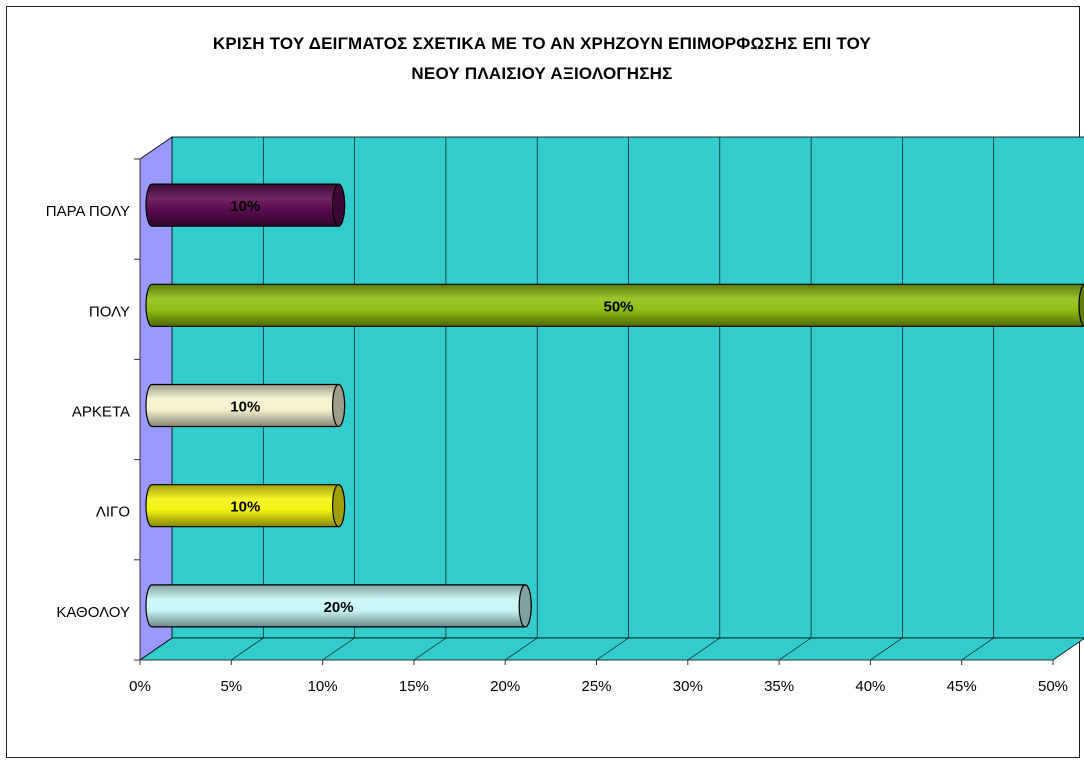 Image resolution: width=1084 pixels, height=766 pixels. Describe the element at coordinates (339, 607) in the screenshot. I see `data-label: 20%` at that location.